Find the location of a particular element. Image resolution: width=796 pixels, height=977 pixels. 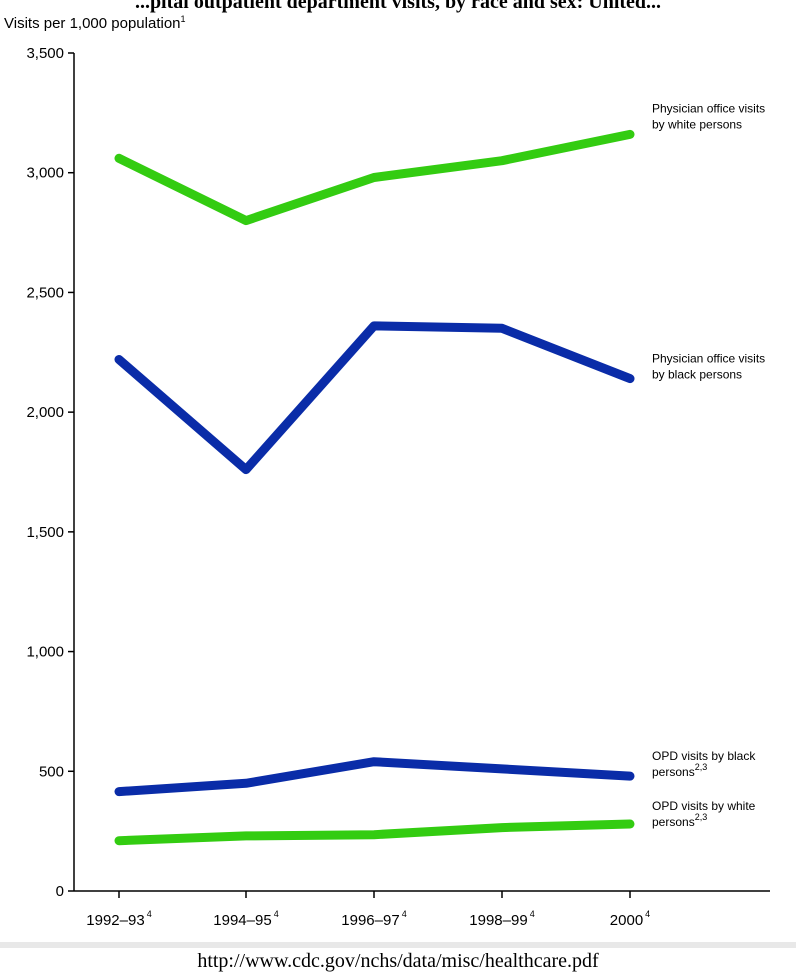

series-label-4: OPD visits by white persons2,3 is located at coordinates (704, 814).